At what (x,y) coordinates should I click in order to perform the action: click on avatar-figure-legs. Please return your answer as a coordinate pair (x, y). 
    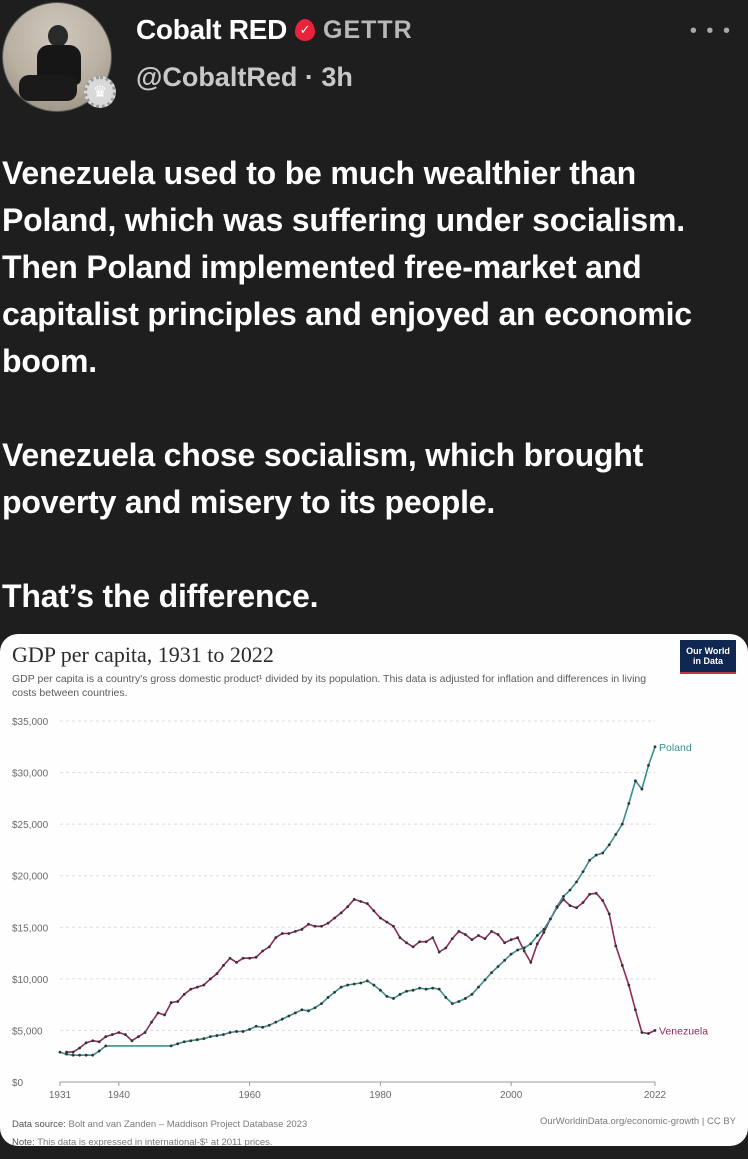
    Looking at the image, I should click on (48, 88).